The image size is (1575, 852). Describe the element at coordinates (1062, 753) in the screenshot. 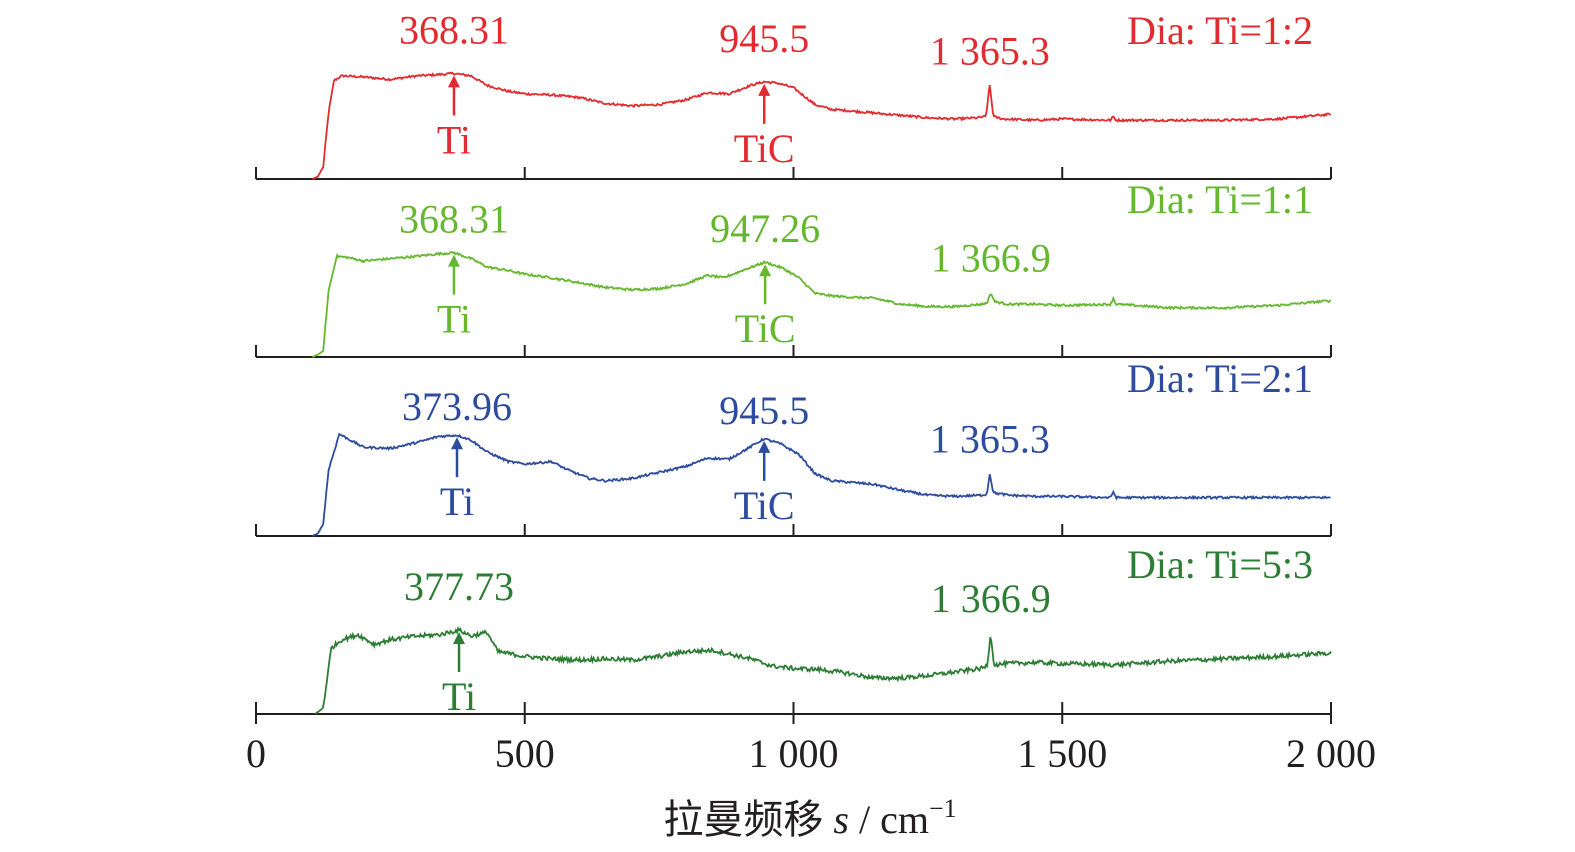

I see `x-tick-label: 1 500` at that location.